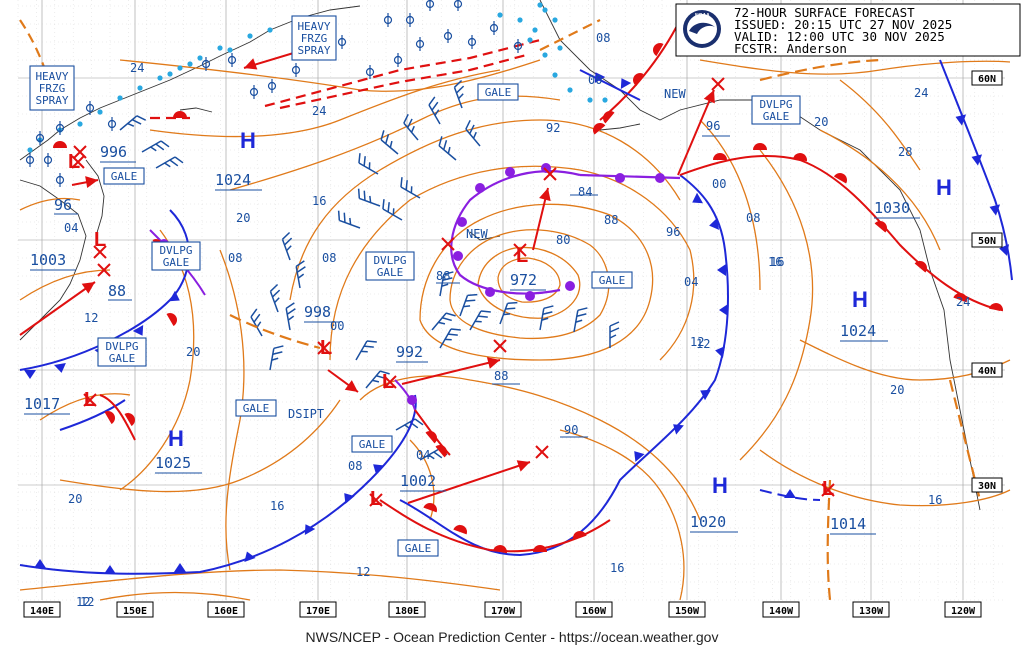 The width and height of the screenshot is (1024, 652). Describe the element at coordinates (523, 280) in the screenshot. I see `low-pressure-972: 972` at that location.